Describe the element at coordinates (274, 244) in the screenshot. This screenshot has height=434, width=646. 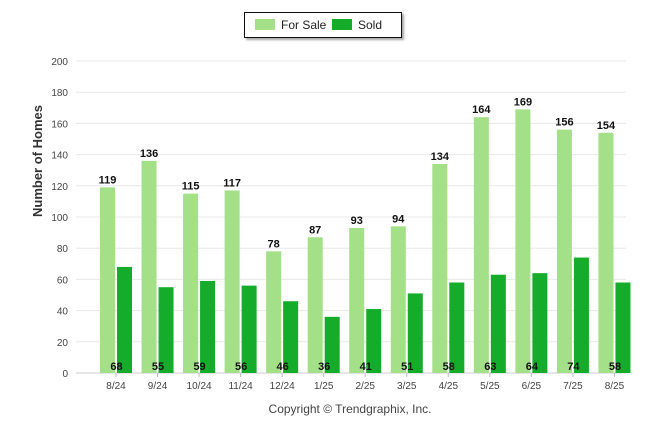
I see `data-label-for-sale: 78` at that location.